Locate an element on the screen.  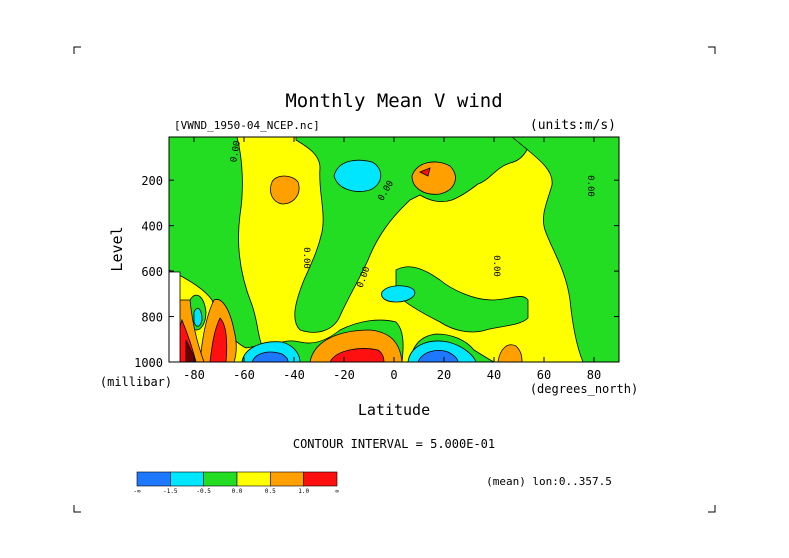
x-tick-label: 20 is located at coordinates (444, 375).